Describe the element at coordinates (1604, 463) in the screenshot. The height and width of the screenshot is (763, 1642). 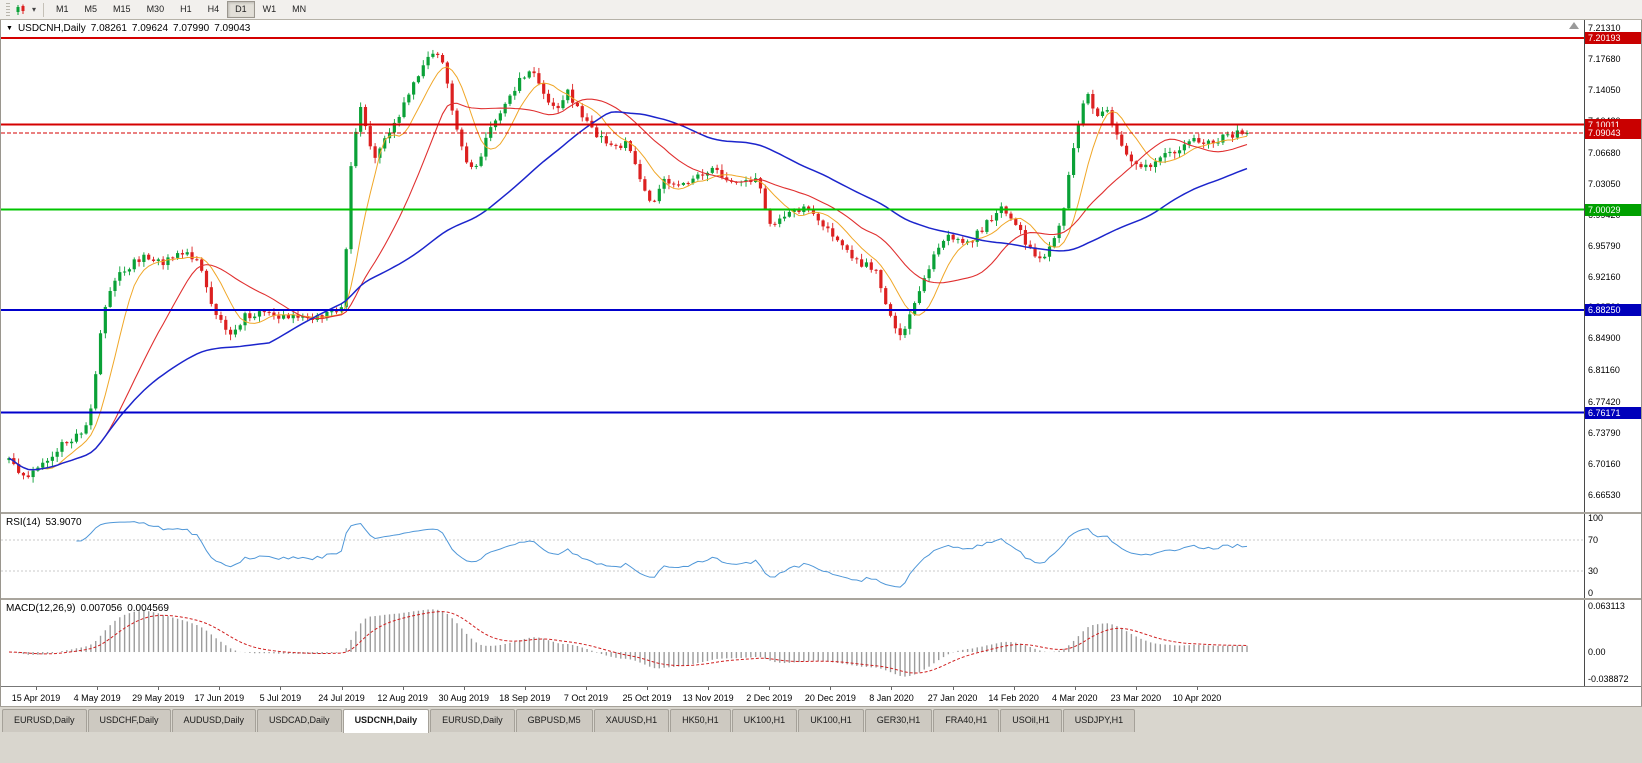
I see `price-axis-label: 6.70160` at that location.